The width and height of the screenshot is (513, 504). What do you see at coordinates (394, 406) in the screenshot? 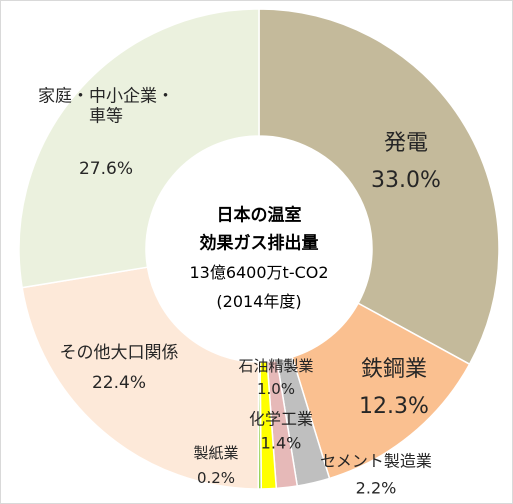
I see `slice-value: 12.3%` at bounding box center [394, 406].